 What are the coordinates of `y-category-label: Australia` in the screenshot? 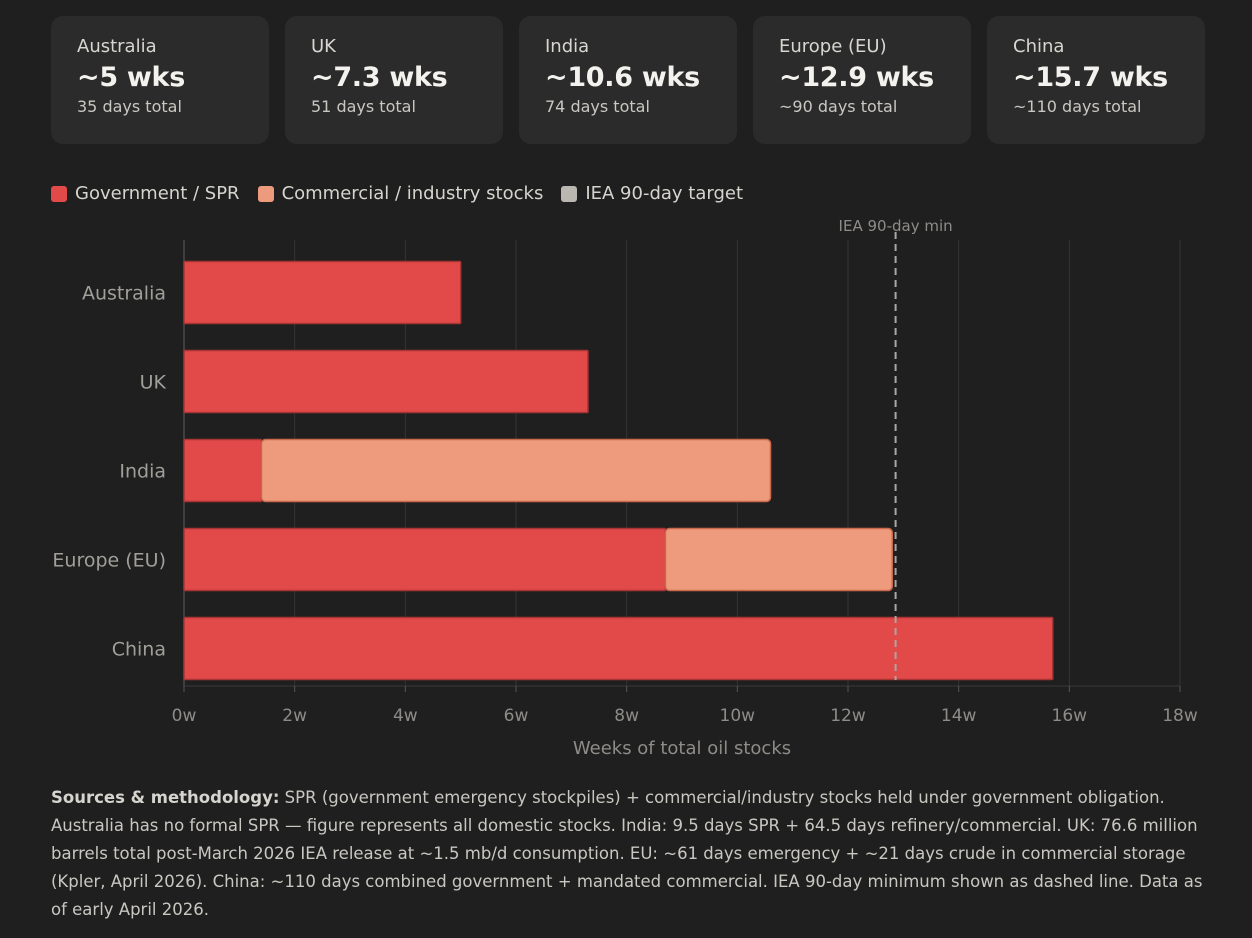 It's located at (124, 294).